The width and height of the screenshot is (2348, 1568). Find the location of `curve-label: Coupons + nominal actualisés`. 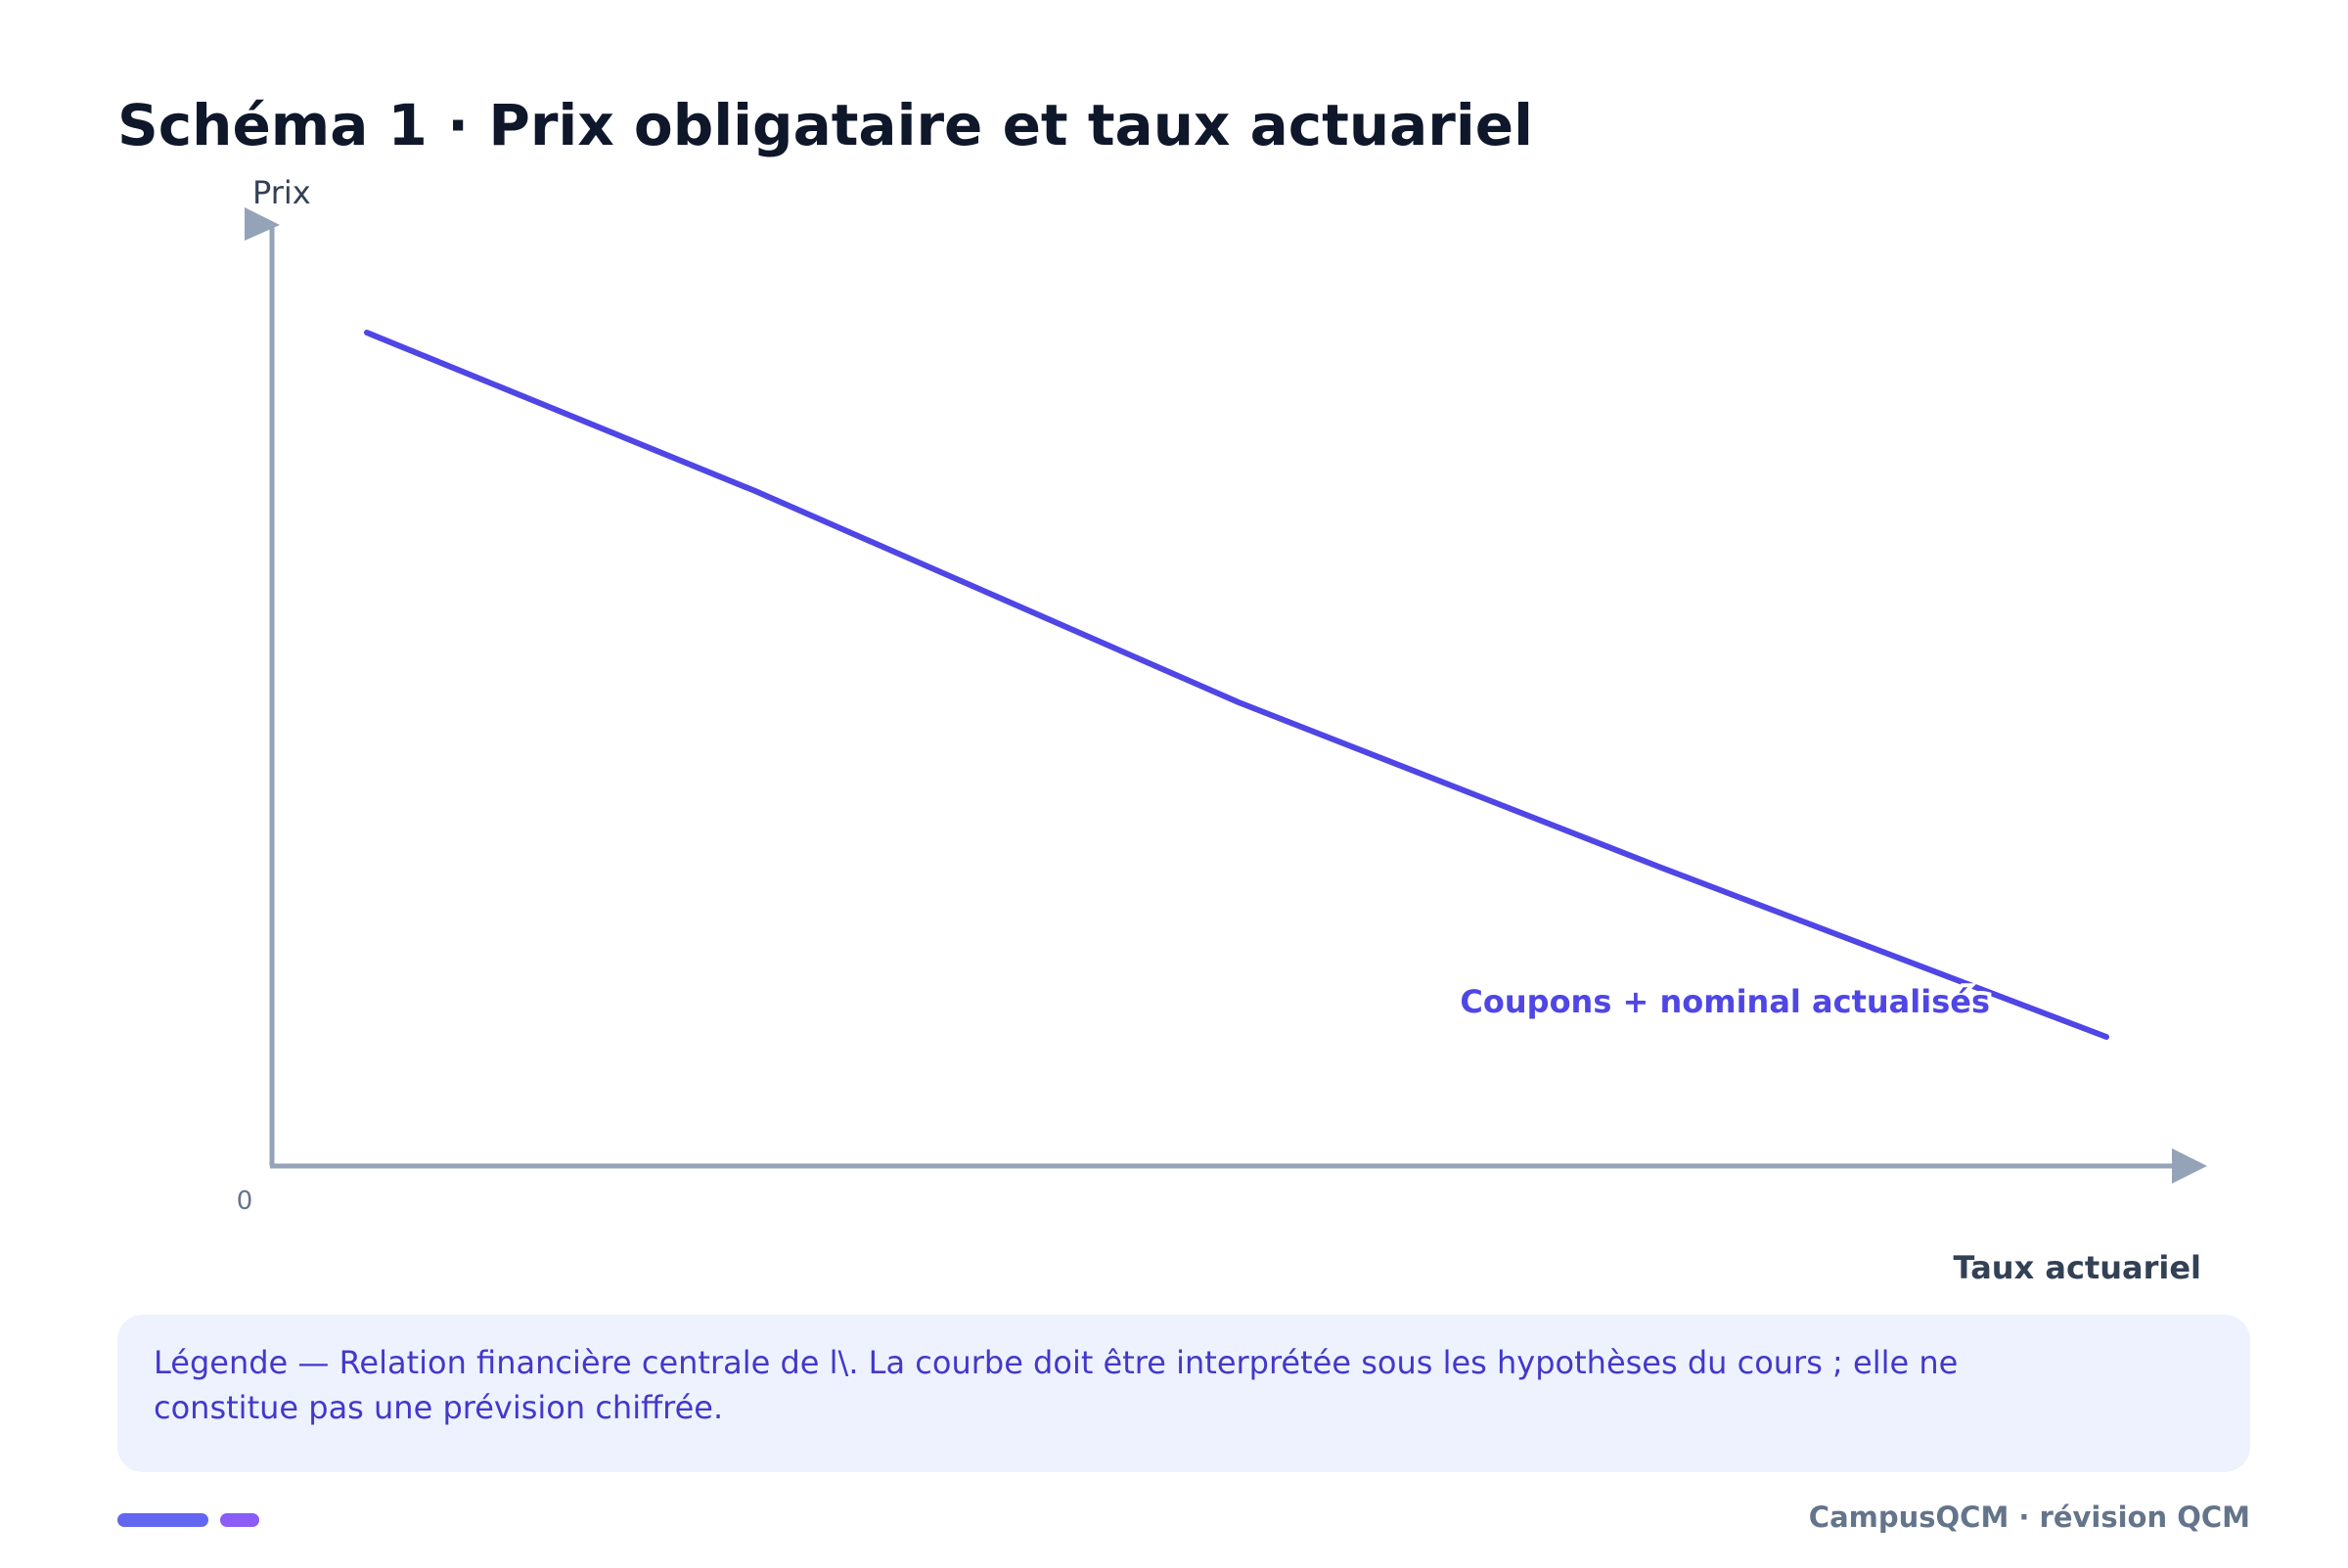

curve-label: Coupons + nominal actualisés is located at coordinates (1725, 1001).